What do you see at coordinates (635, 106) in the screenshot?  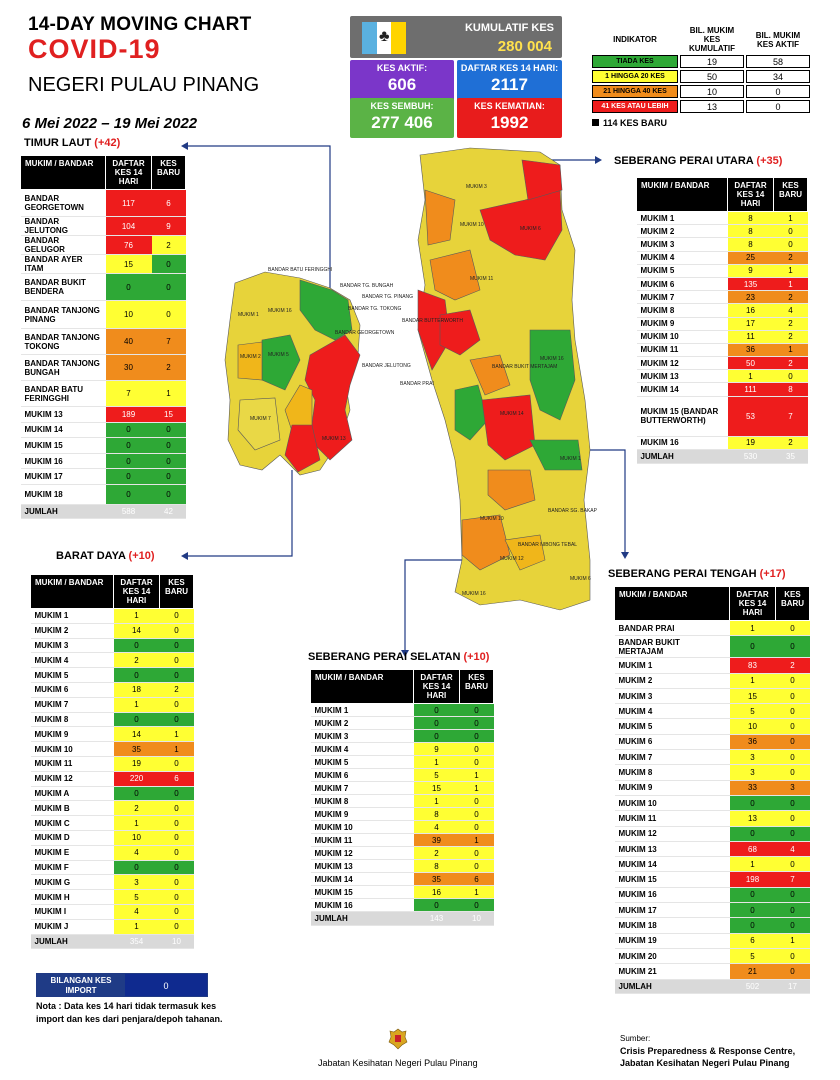 I see `indicator-label: 41 KES ATAU LEBIH` at bounding box center [635, 106].